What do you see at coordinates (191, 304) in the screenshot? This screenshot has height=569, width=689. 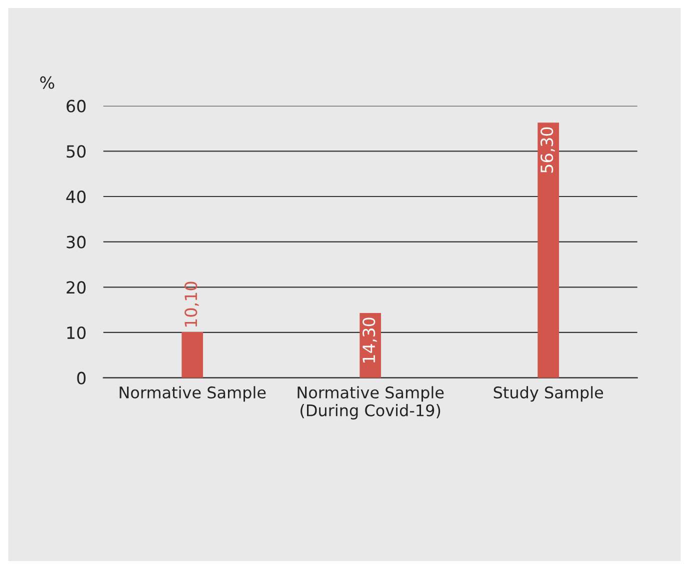 I see `data-label: 10,10` at bounding box center [191, 304].